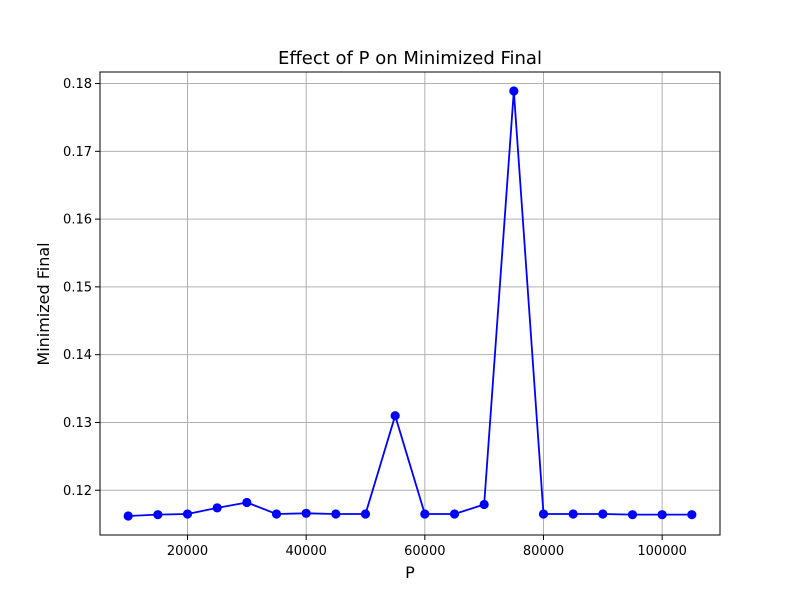 The width and height of the screenshot is (800, 600). I want to click on x-tick-label: 60000, so click(424, 551).